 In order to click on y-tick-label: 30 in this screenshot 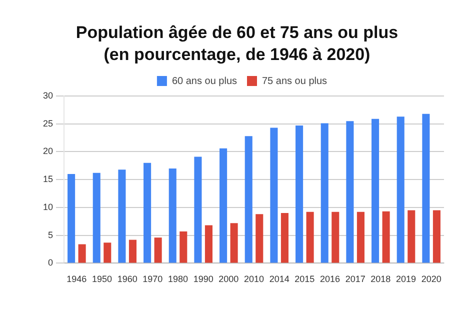, I will do `click(48, 95)`.